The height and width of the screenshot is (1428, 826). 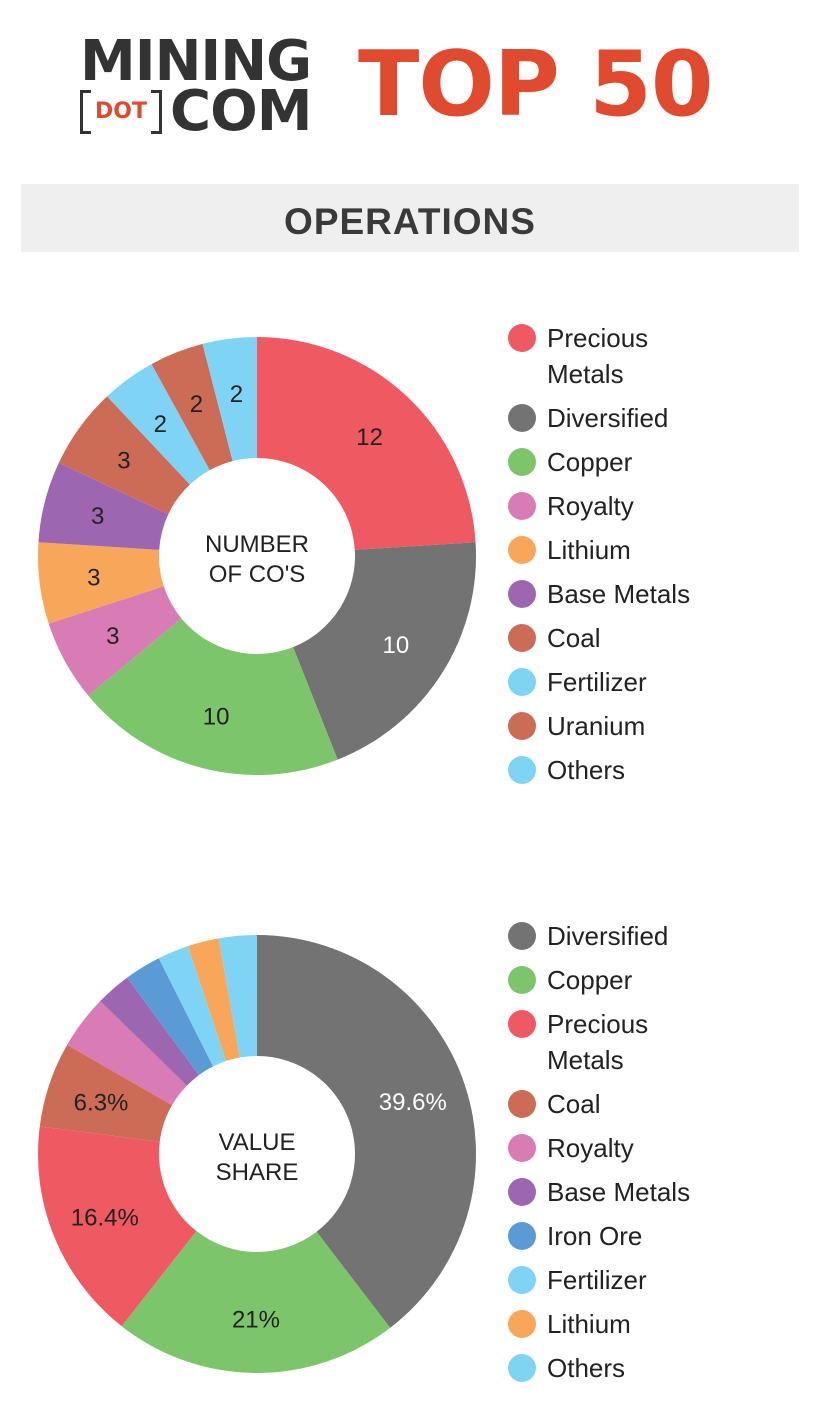 I want to click on section-title: OPERATIONS, so click(x=410, y=221).